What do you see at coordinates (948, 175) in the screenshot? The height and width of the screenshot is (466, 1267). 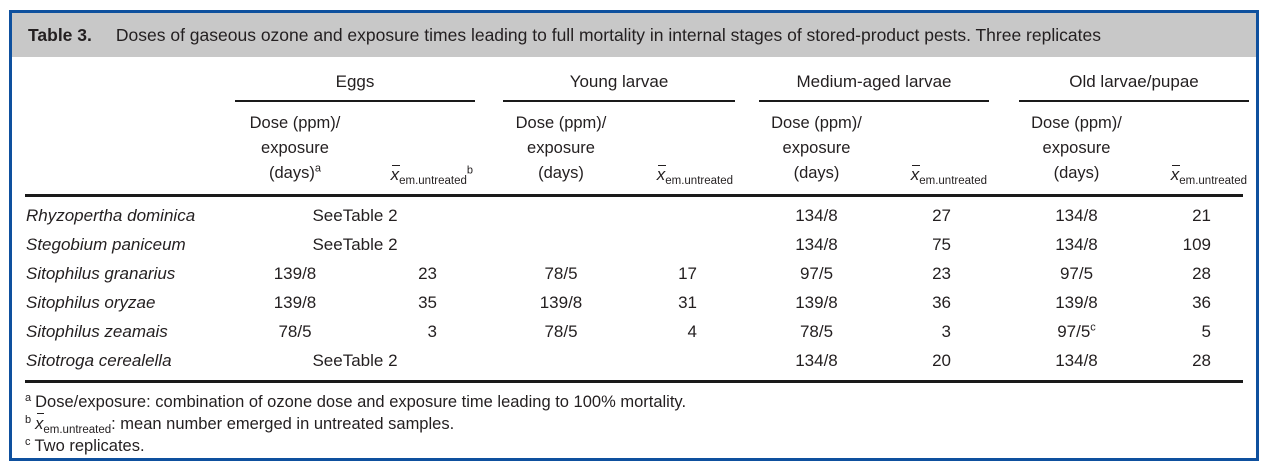 I see `xbar-header-medium-aged-larvae: xem.untreated` at bounding box center [948, 175].